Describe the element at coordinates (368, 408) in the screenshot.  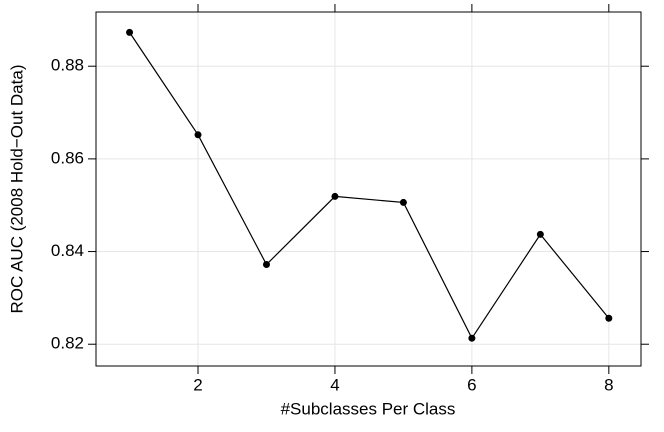
I see `x-axis-label: #Subclasses Per Class` at that location.